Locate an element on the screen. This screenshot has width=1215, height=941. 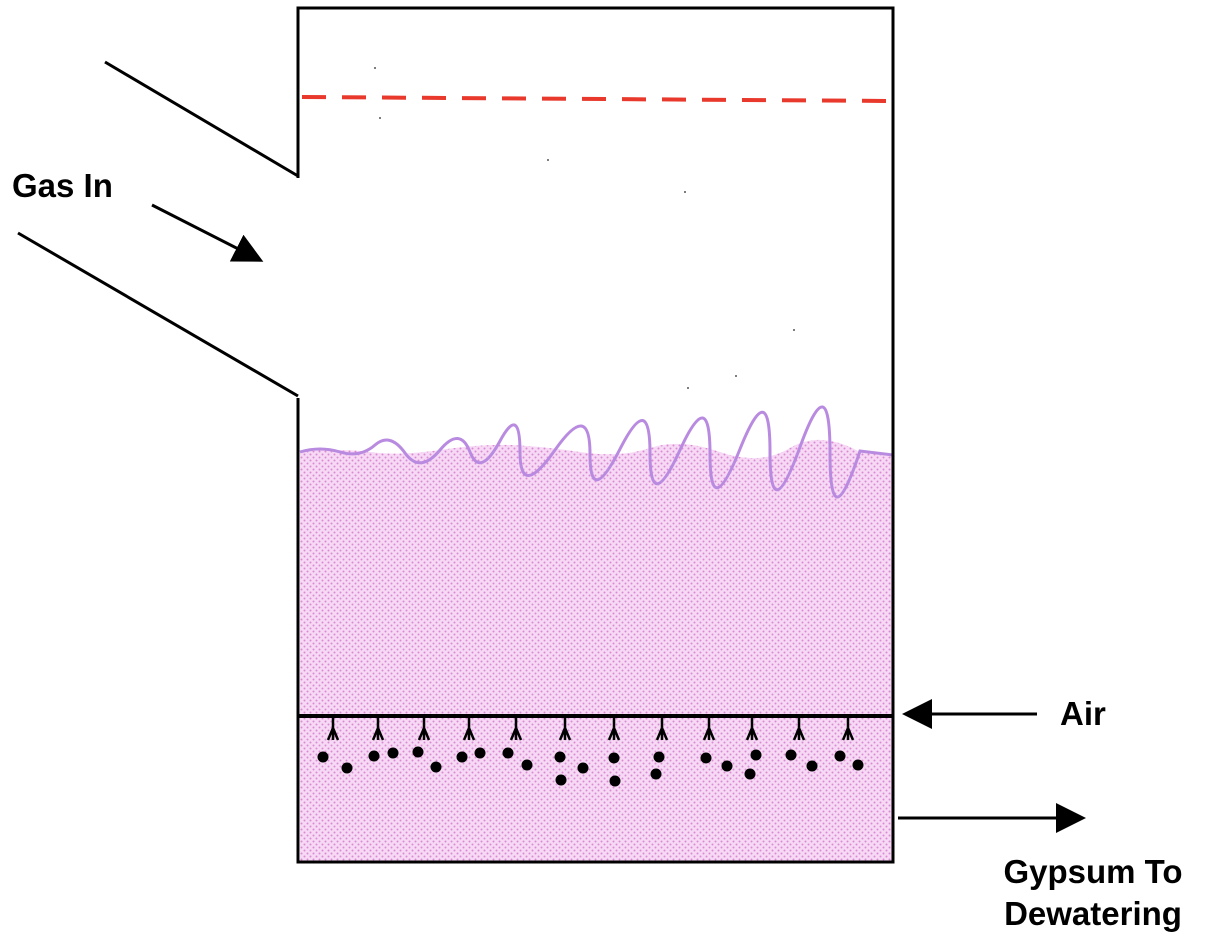
gas-in-arrow is located at coordinates (207, 232).